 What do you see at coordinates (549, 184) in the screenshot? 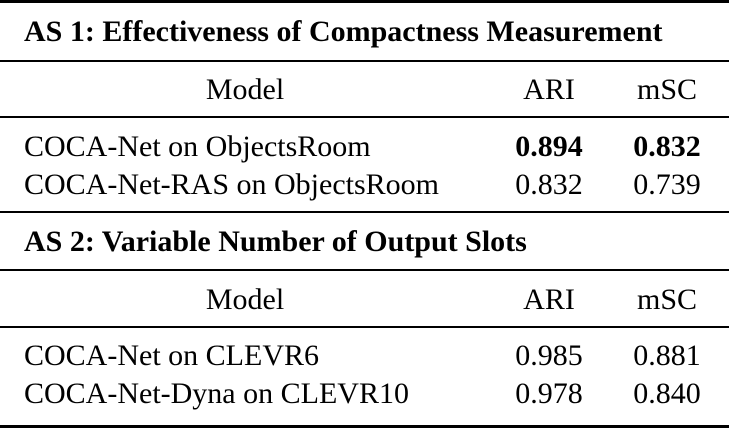
I see `row-ari: 0.832` at bounding box center [549, 184].